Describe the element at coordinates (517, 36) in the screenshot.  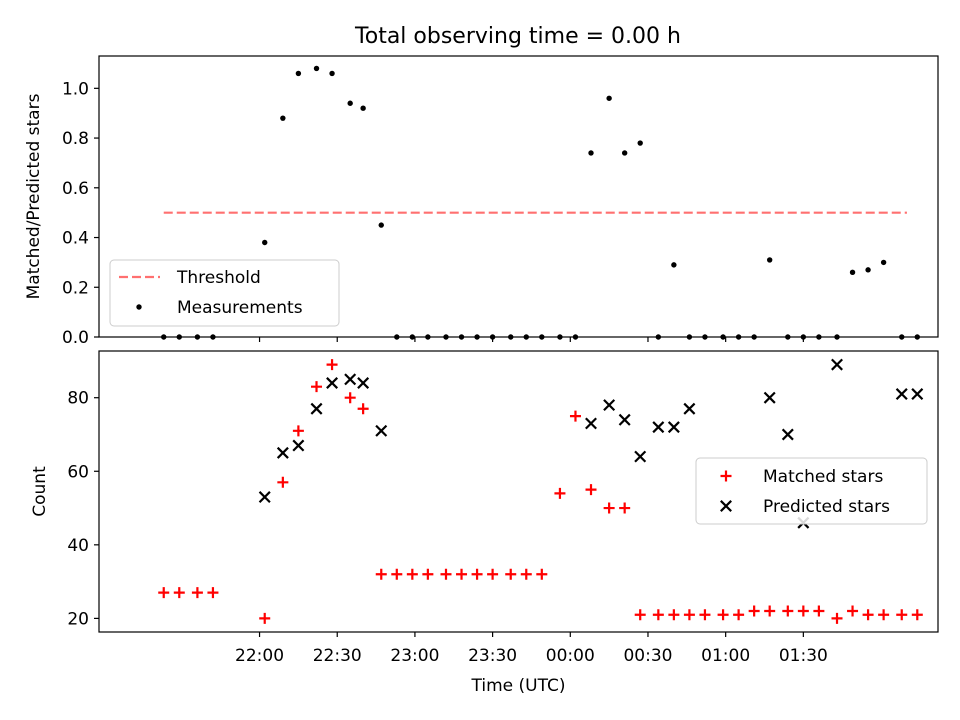
I see `figure-title: Total observing time = 0.00 h` at that location.